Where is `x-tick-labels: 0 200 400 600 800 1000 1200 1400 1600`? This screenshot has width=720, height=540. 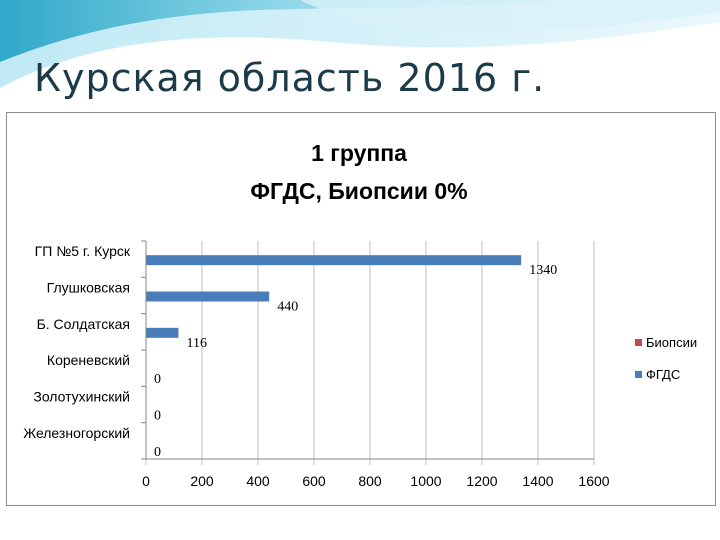
x-tick-labels: 0 200 400 600 800 1000 1200 1400 1600 is located at coordinates (376, 481).